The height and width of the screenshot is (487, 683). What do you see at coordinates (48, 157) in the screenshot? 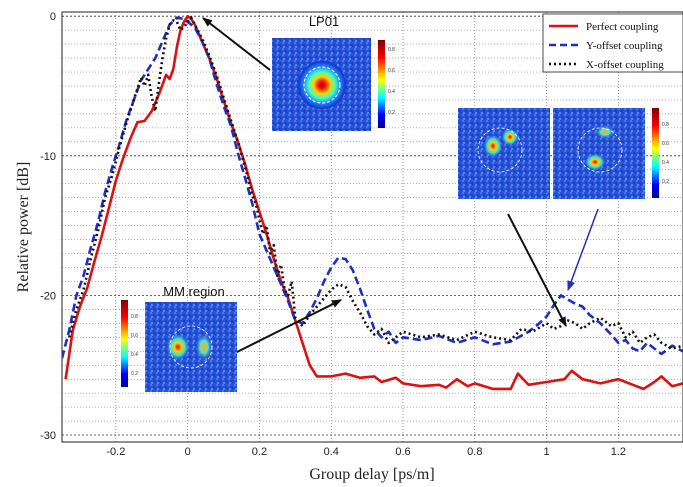
I see `y-tick-label: -10` at bounding box center [48, 157].